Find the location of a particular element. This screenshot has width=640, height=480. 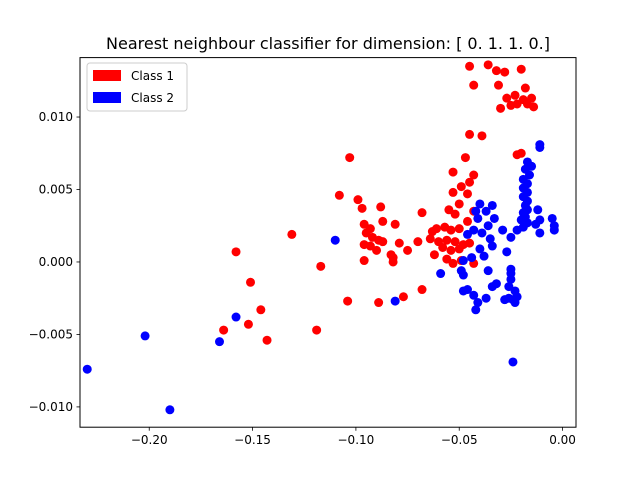

x-tick-label: −0.20 is located at coordinates (149, 440).